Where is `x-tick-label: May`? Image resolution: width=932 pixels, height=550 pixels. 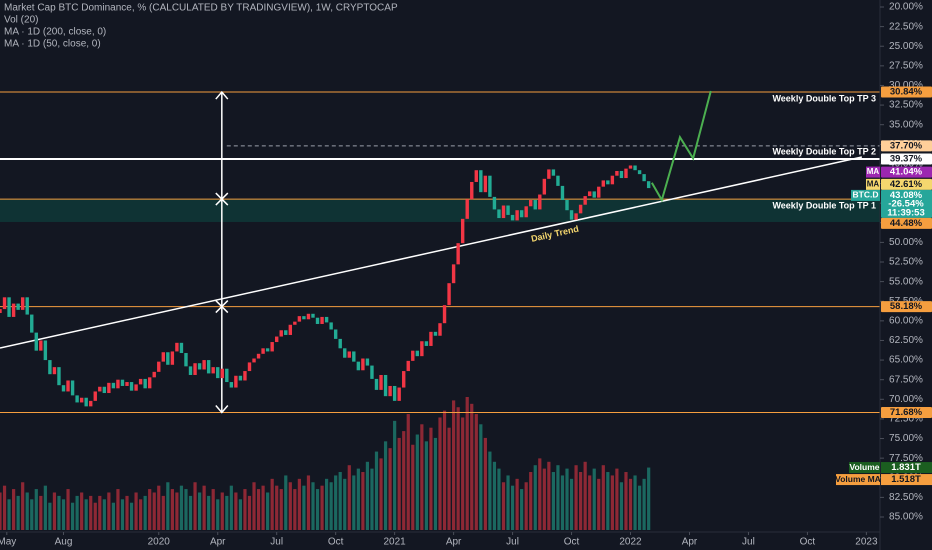 x-tick-label: May is located at coordinates (8, 542).